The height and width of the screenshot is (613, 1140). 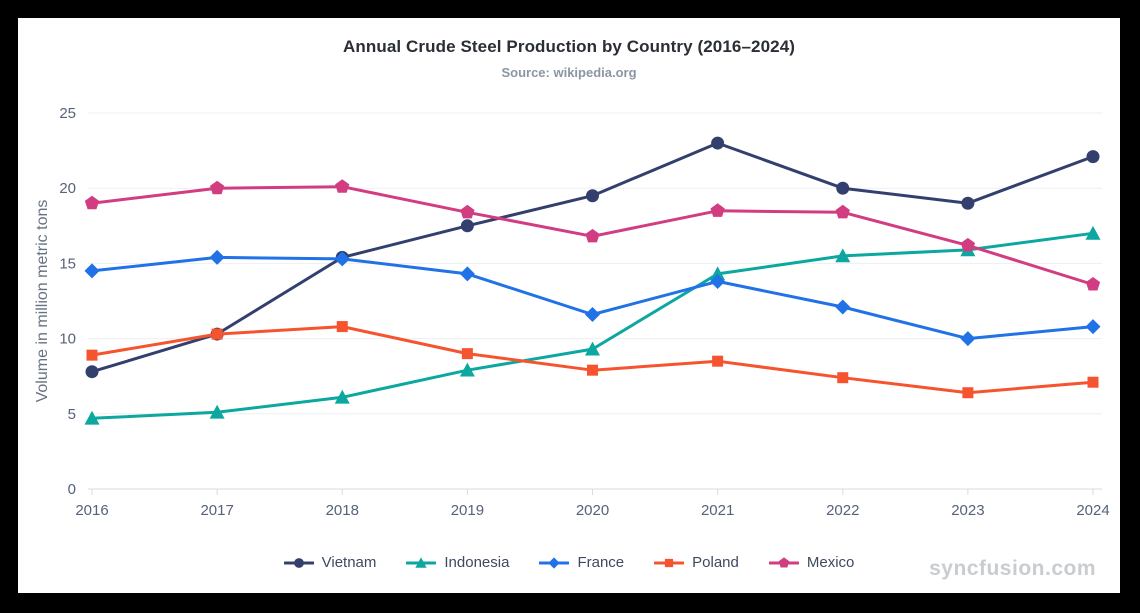 I want to click on legend-label-vietnam: Vietnam, so click(x=349, y=562).